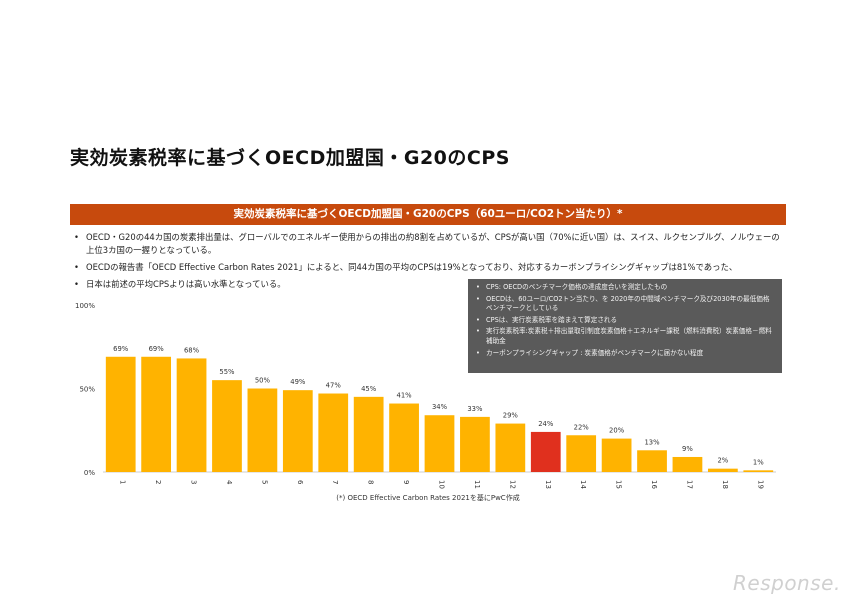 This screenshot has height=605, width=856. I want to click on x-tick-label: 8, so click(371, 482).